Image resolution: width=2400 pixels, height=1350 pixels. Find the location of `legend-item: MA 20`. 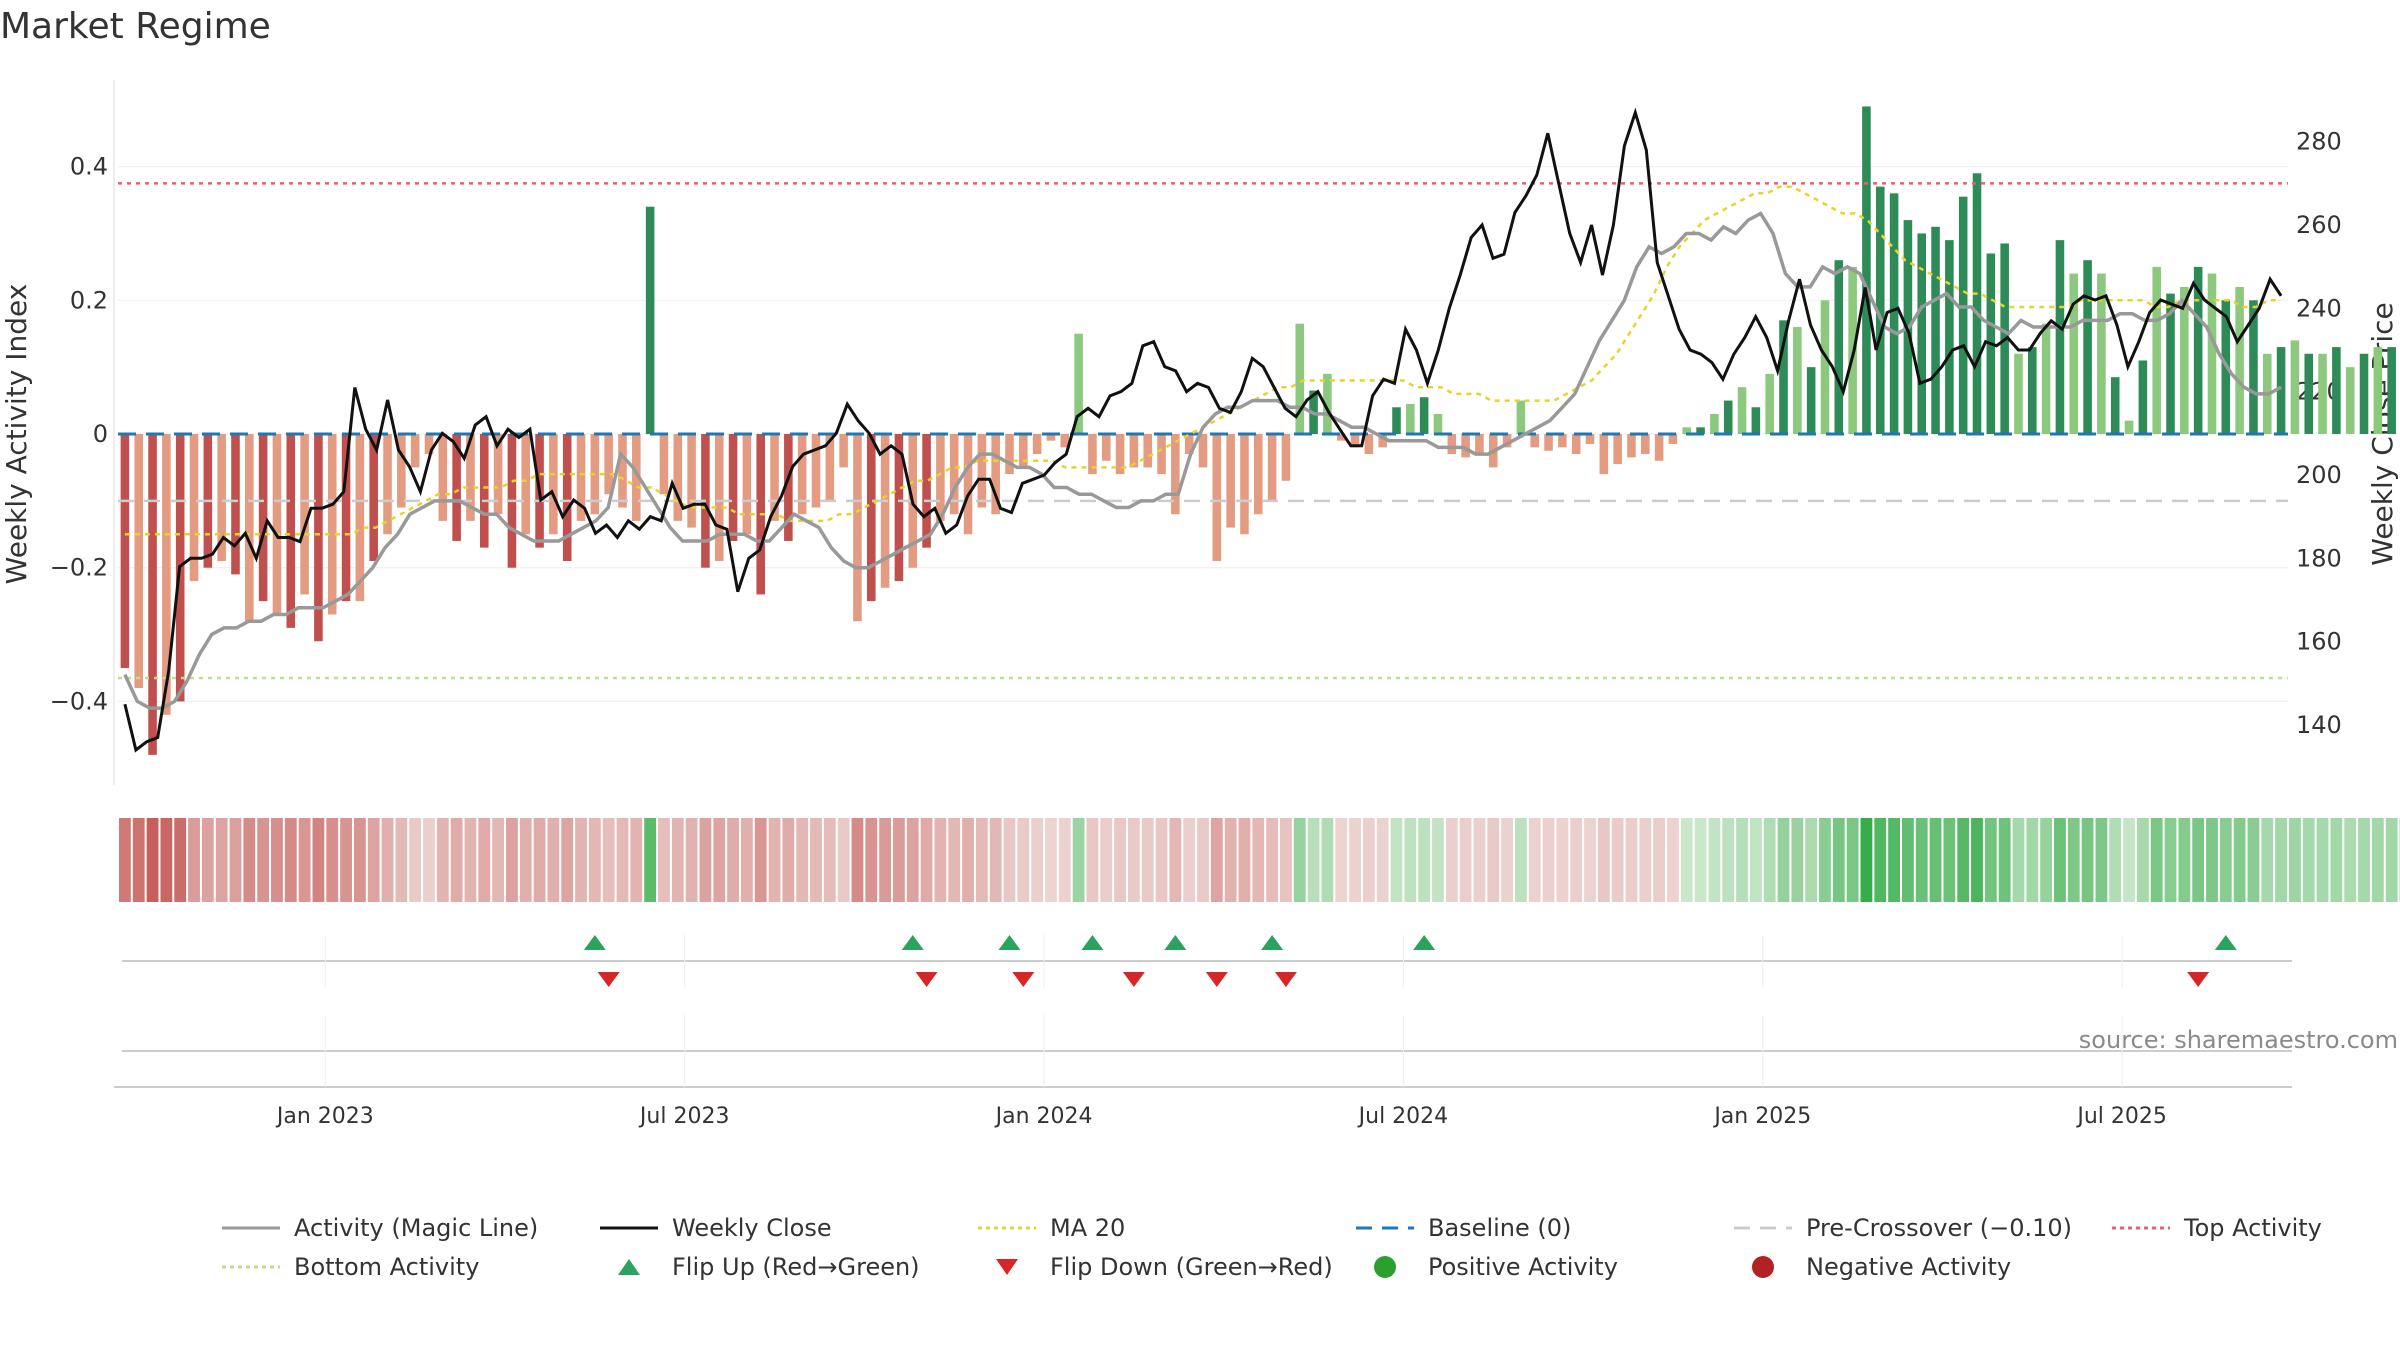

legend-item: MA 20 is located at coordinates (1051, 1228).